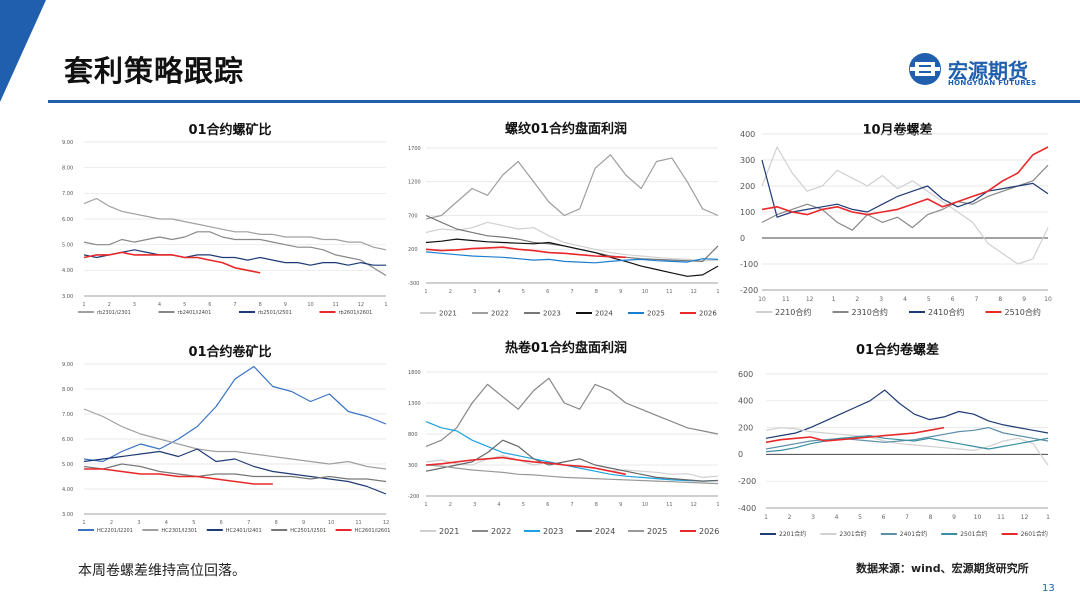  Describe the element at coordinates (229, 130) in the screenshot. I see `chart-title: 01合约螺矿比` at that location.